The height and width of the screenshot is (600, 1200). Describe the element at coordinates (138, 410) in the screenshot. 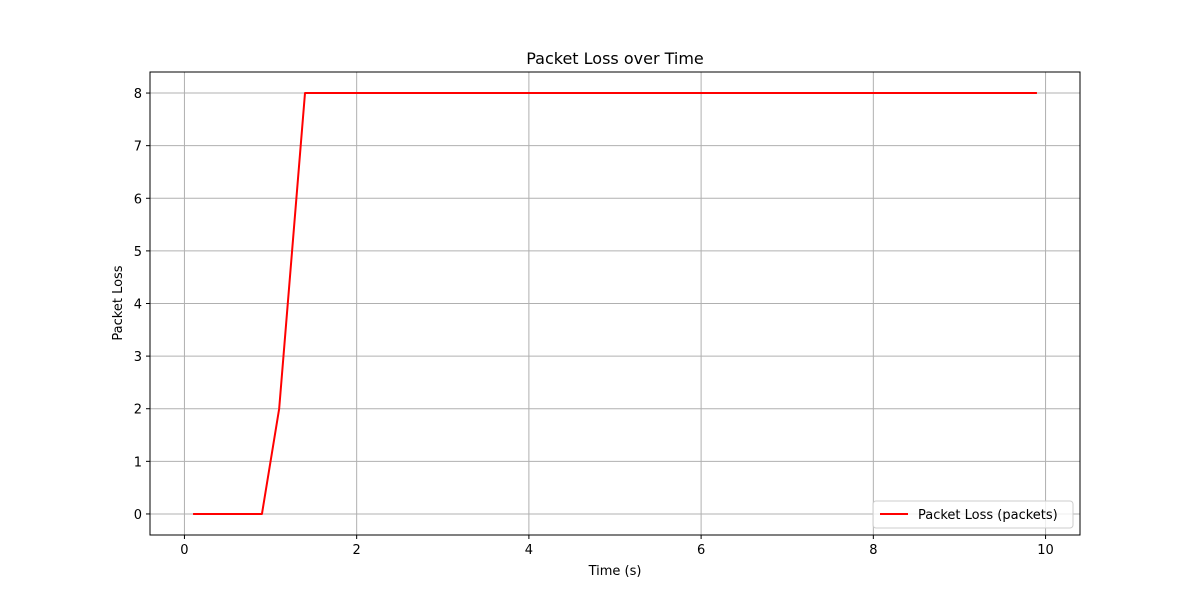

I see `y-tick-label: 2` at that location.